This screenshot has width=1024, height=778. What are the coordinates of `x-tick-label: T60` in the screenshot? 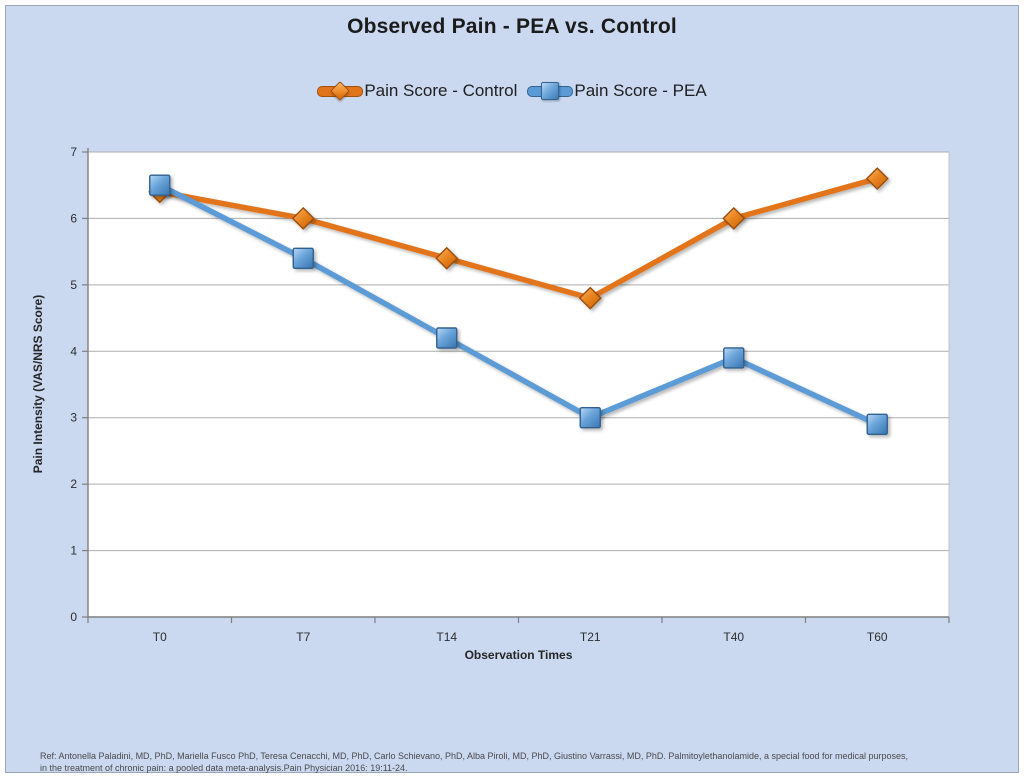 It's located at (877, 637).